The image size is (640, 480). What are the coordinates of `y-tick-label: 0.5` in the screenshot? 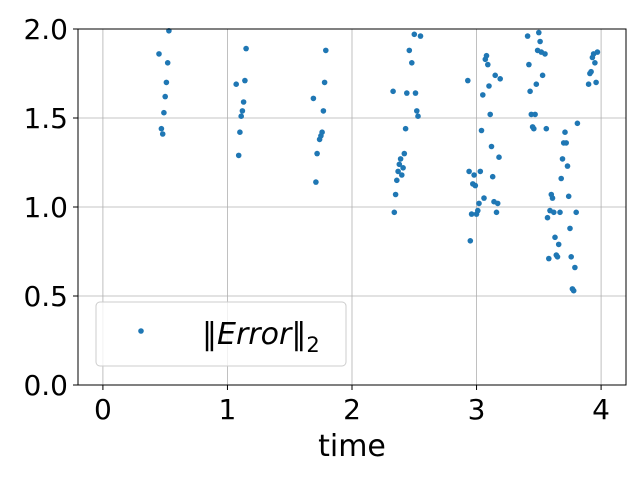 It's located at (45, 296).